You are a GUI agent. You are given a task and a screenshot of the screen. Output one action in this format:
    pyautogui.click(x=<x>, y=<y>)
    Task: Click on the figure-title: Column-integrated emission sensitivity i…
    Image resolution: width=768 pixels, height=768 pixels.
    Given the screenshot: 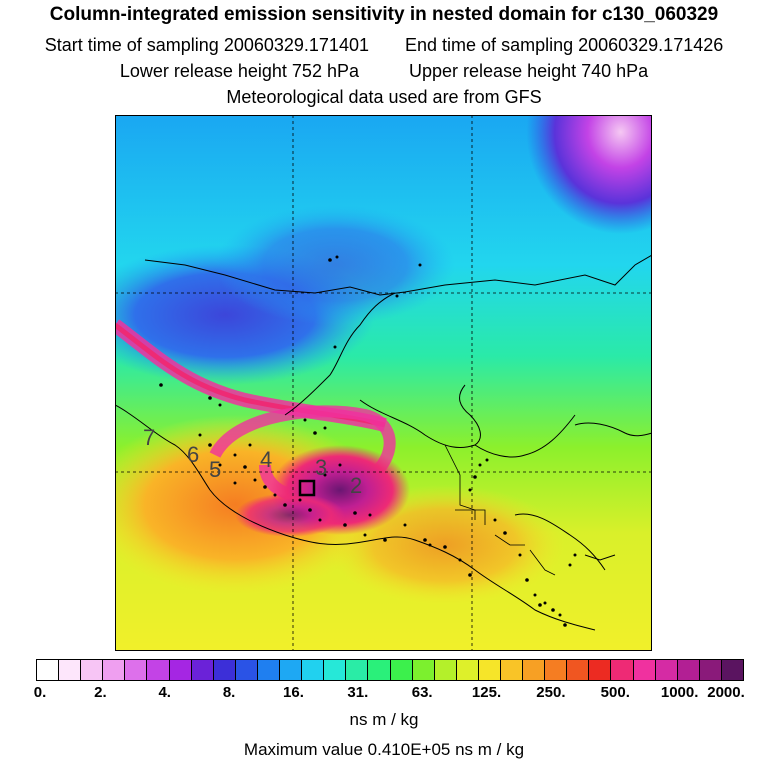 What is the action you would take?
    pyautogui.click(x=384, y=14)
    